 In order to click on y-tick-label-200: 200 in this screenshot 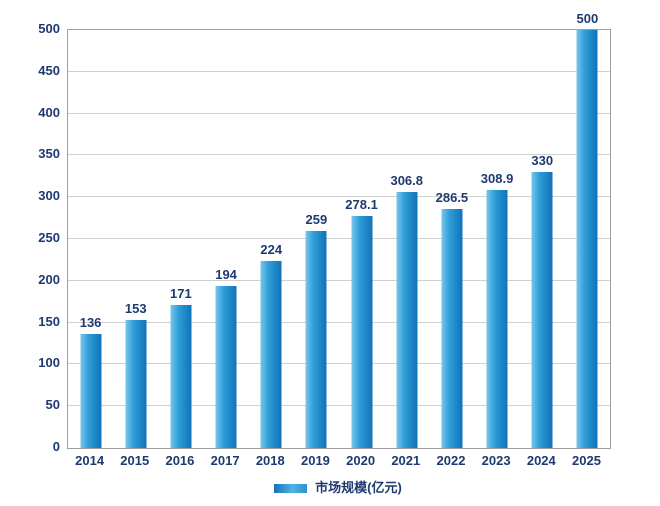, I will do `click(49, 279)`.